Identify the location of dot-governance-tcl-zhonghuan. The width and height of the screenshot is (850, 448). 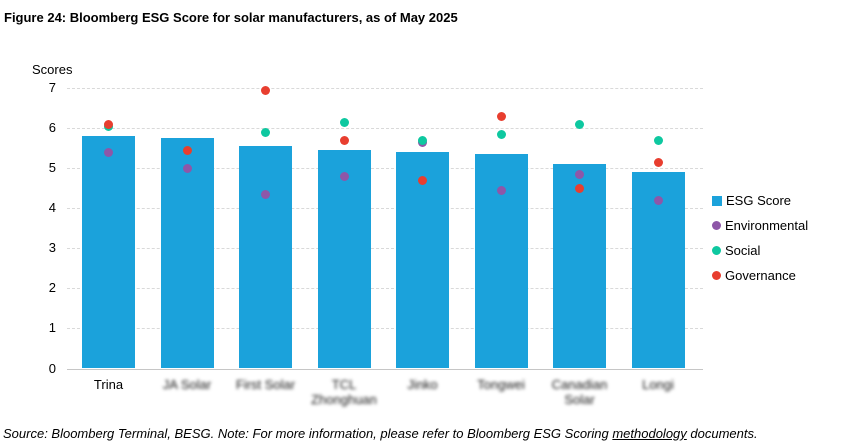
(344, 140).